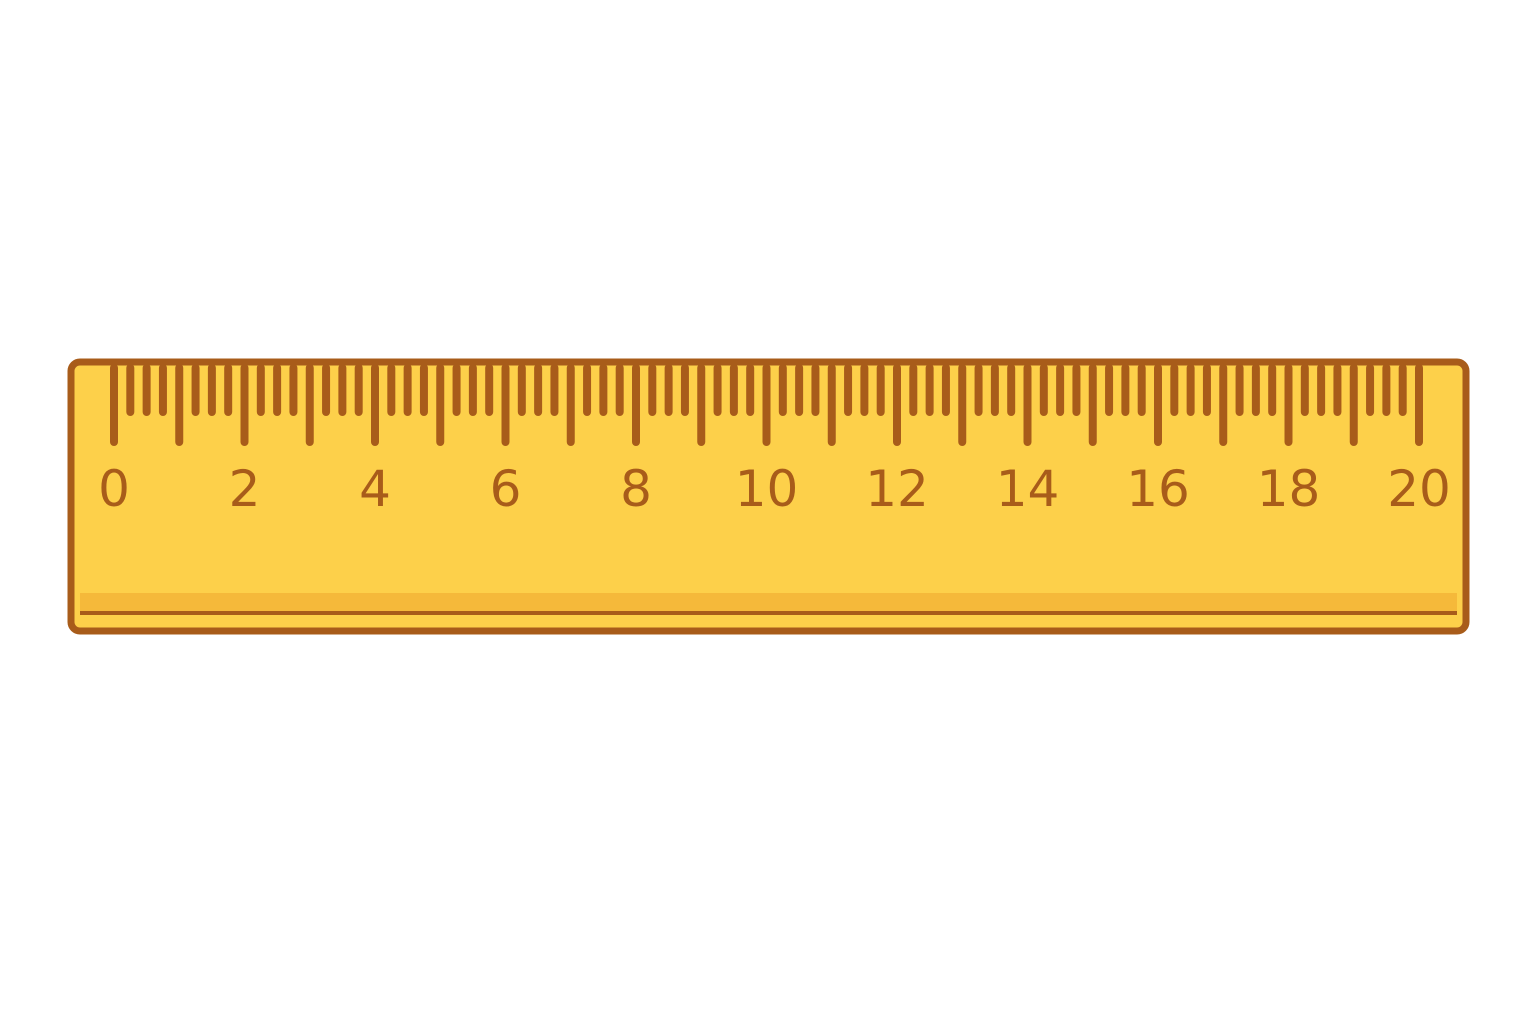  Describe the element at coordinates (1289, 489) in the screenshot. I see `tick-label: 18` at that location.